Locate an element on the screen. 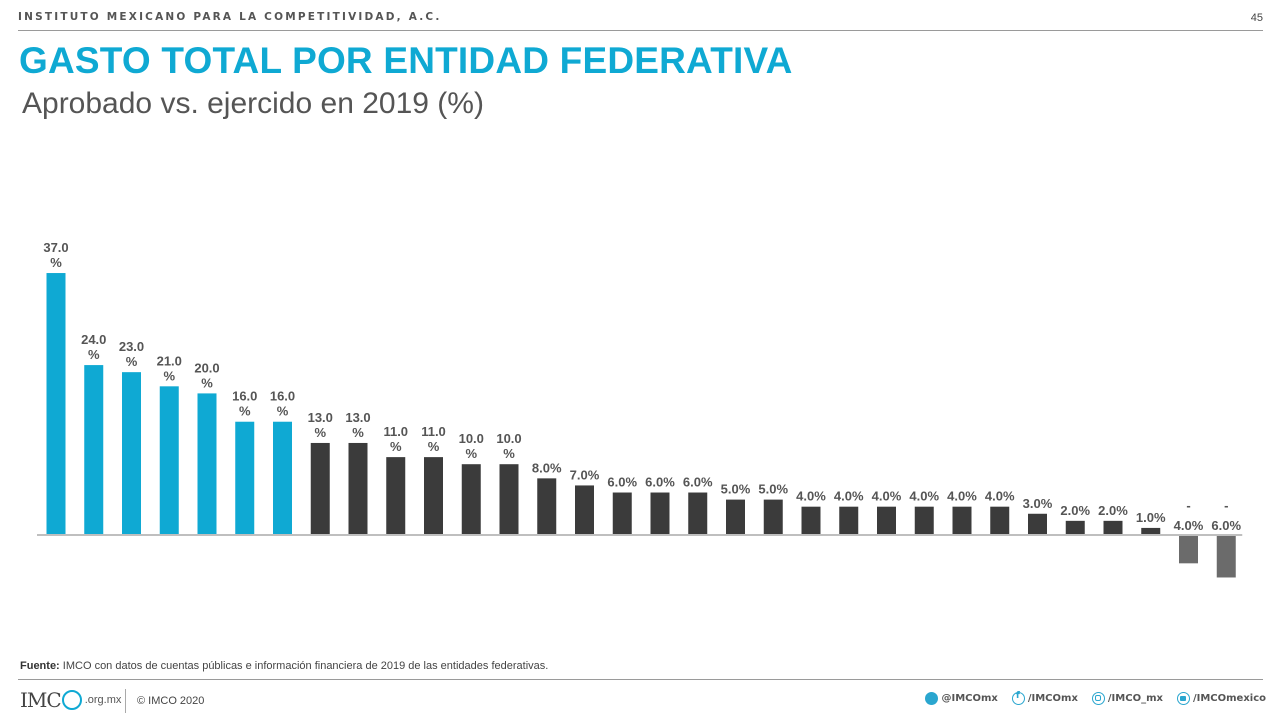  social-instagram: /IMCO_mx is located at coordinates (1127, 698).